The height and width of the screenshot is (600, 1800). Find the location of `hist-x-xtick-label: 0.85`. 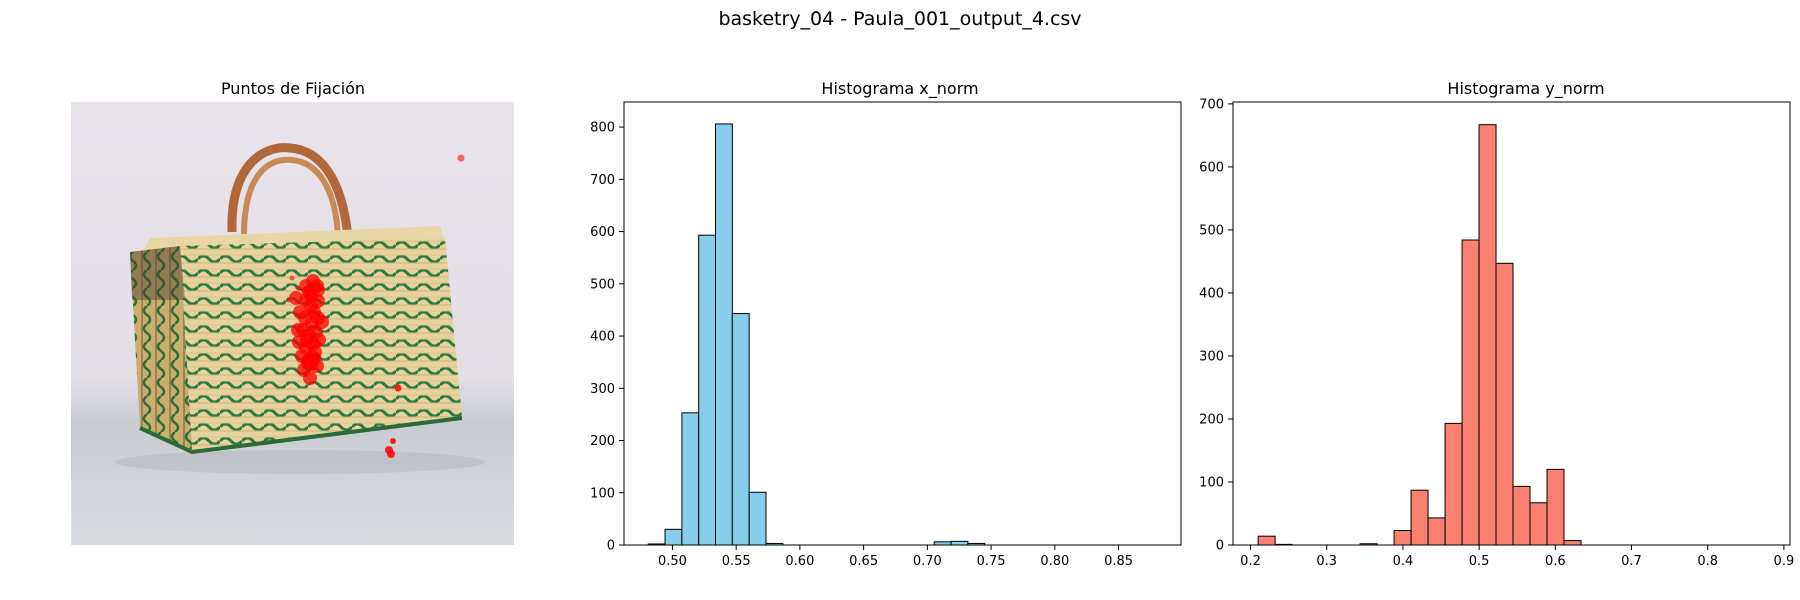

hist-x-xtick-label: 0.85 is located at coordinates (1118, 561).